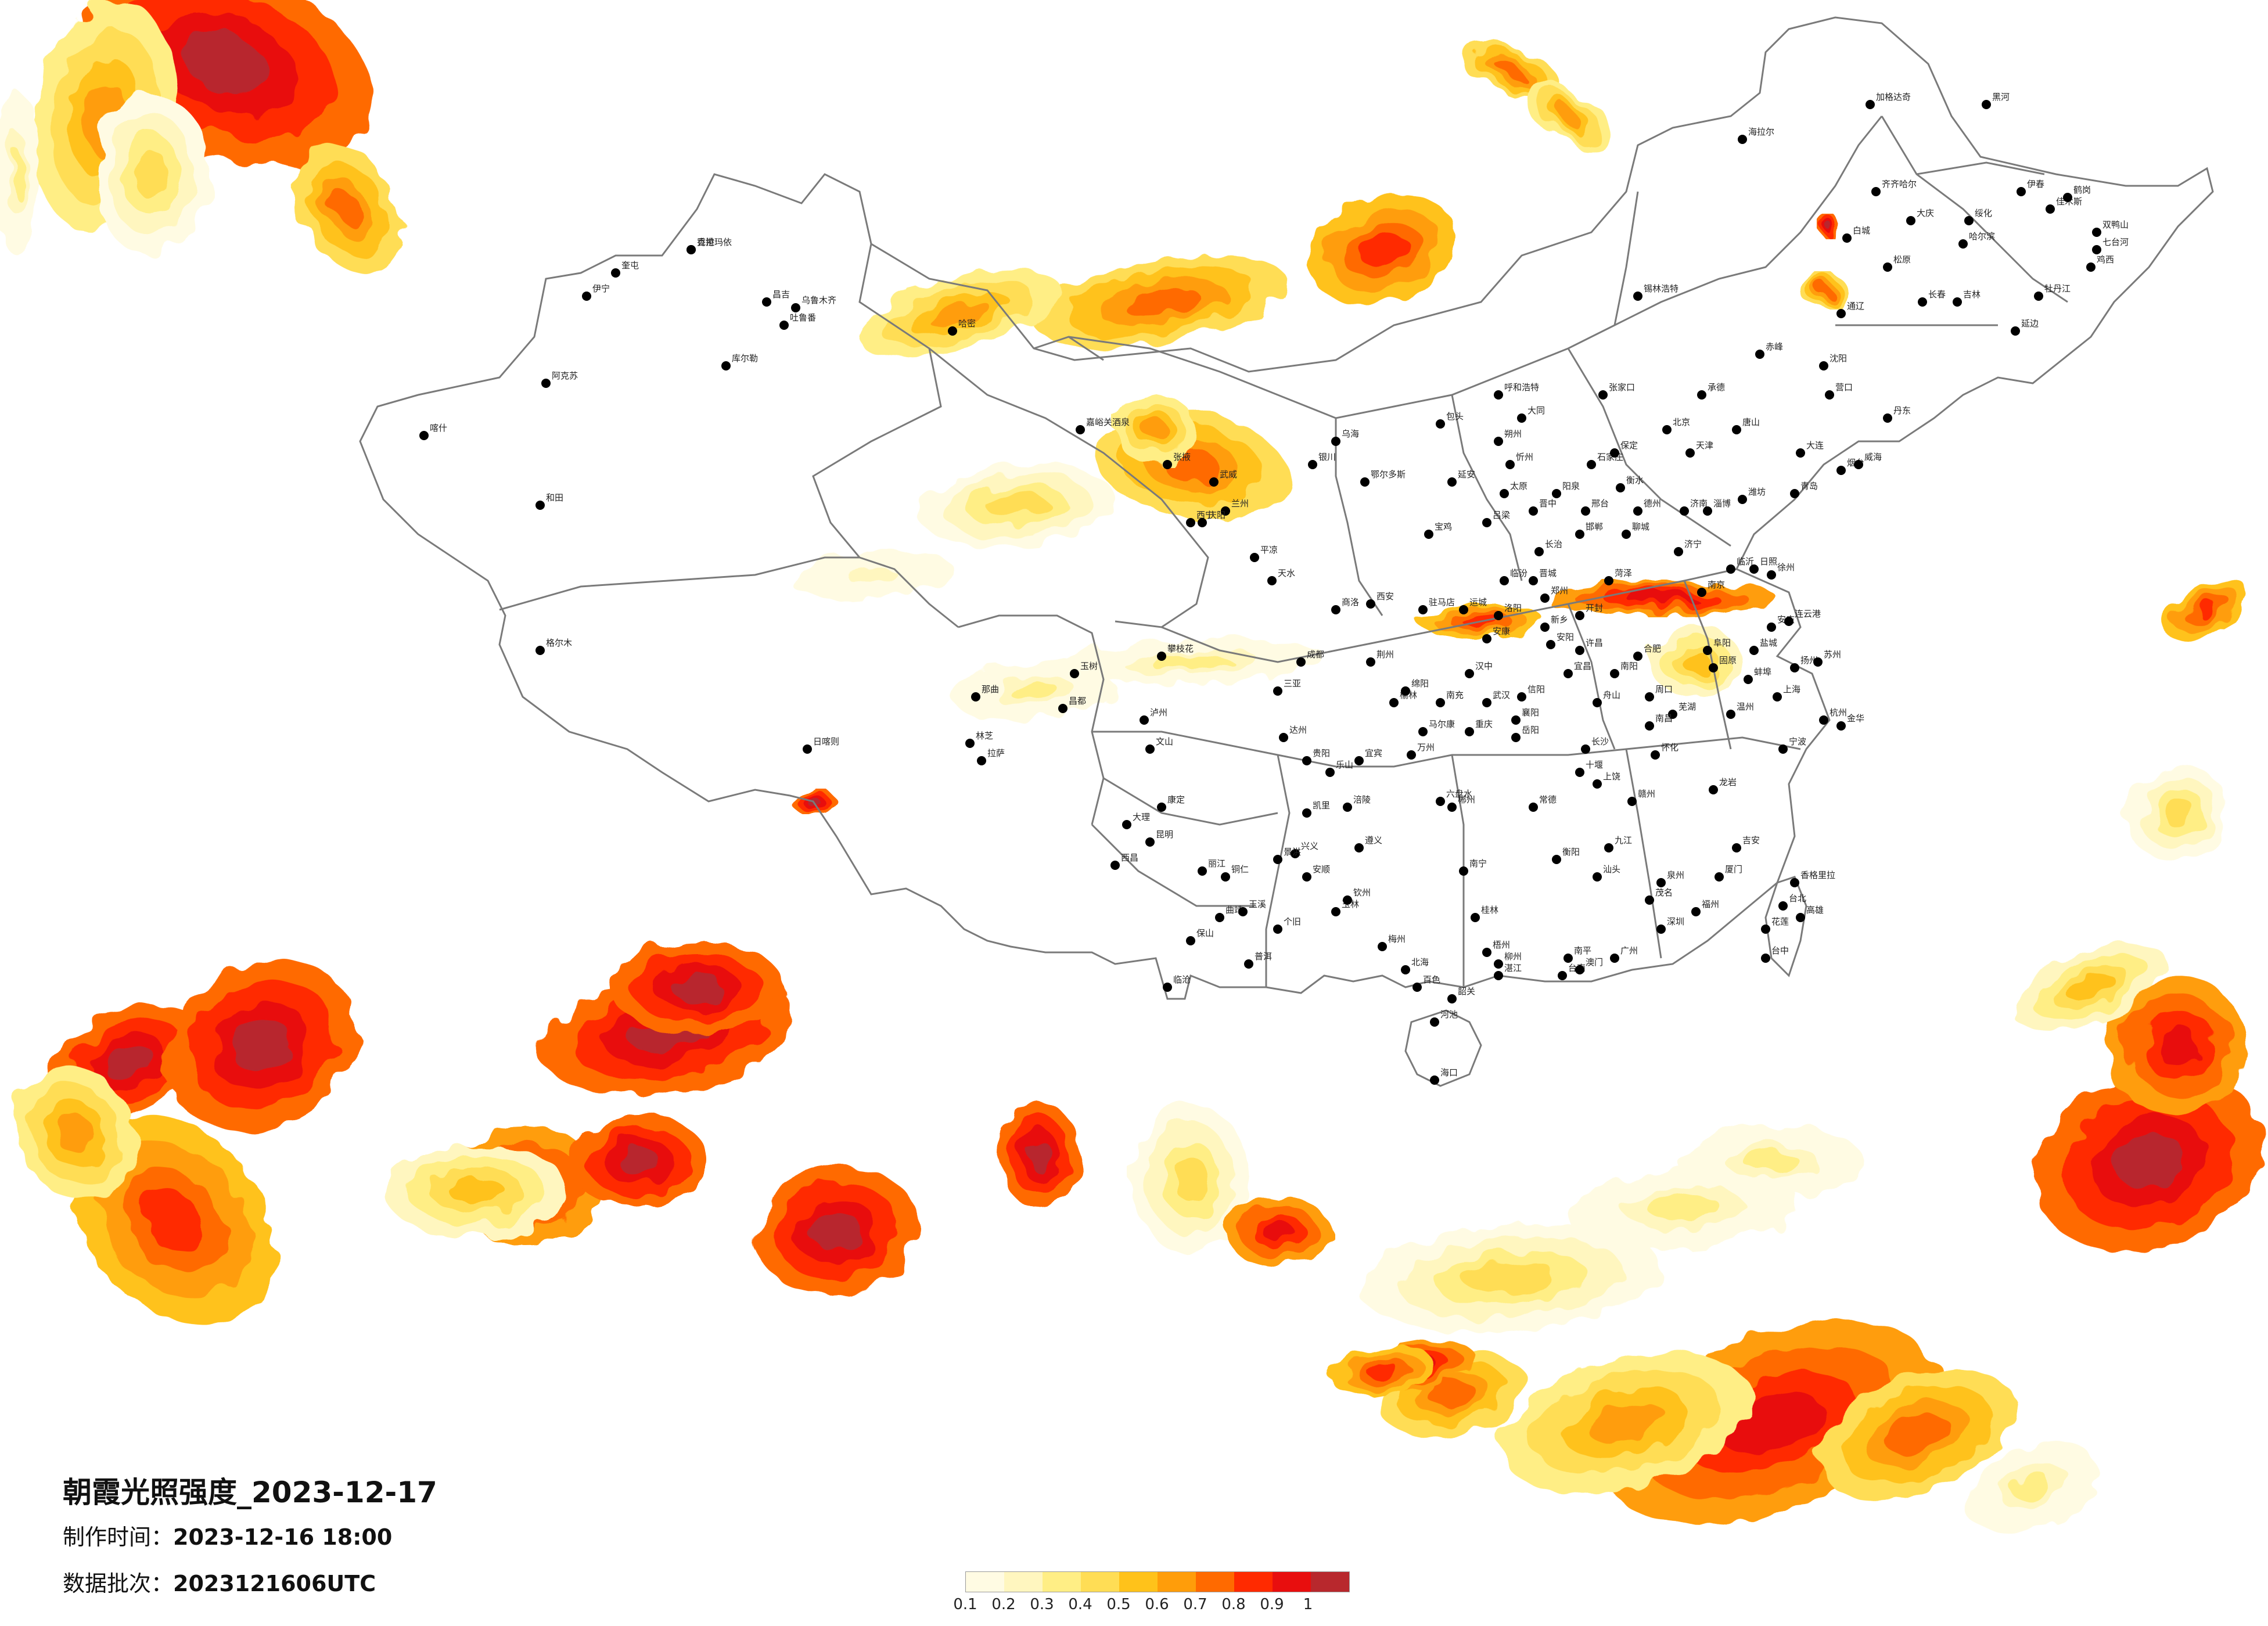  I want to click on city-marker: 北京, so click(1676, 426).